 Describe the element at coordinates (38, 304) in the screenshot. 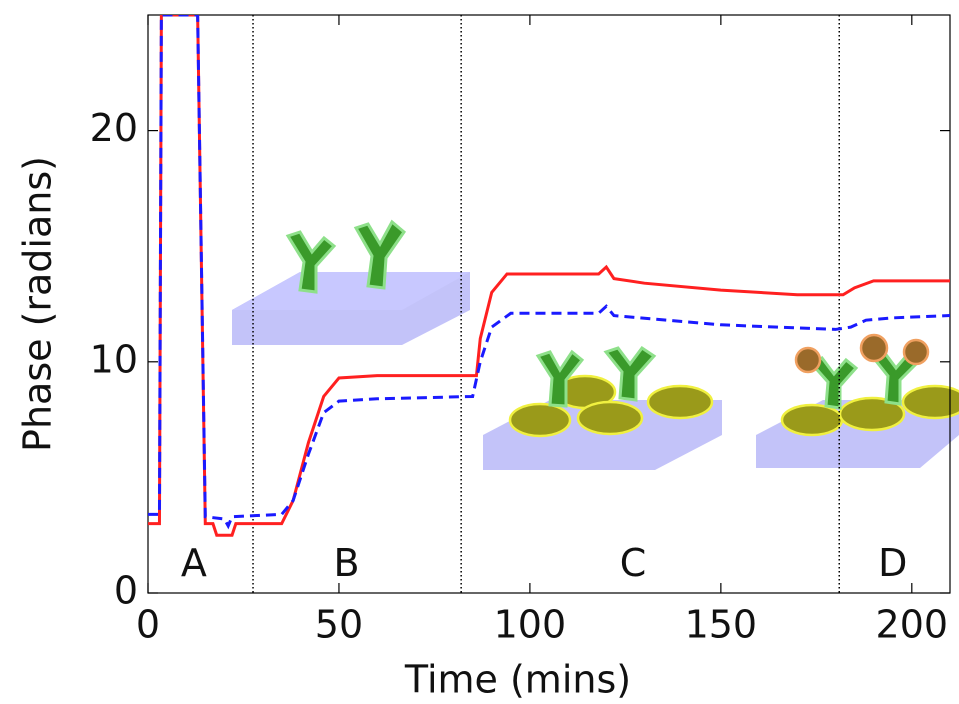

I see `y-axis-label: Phase (radians)` at that location.